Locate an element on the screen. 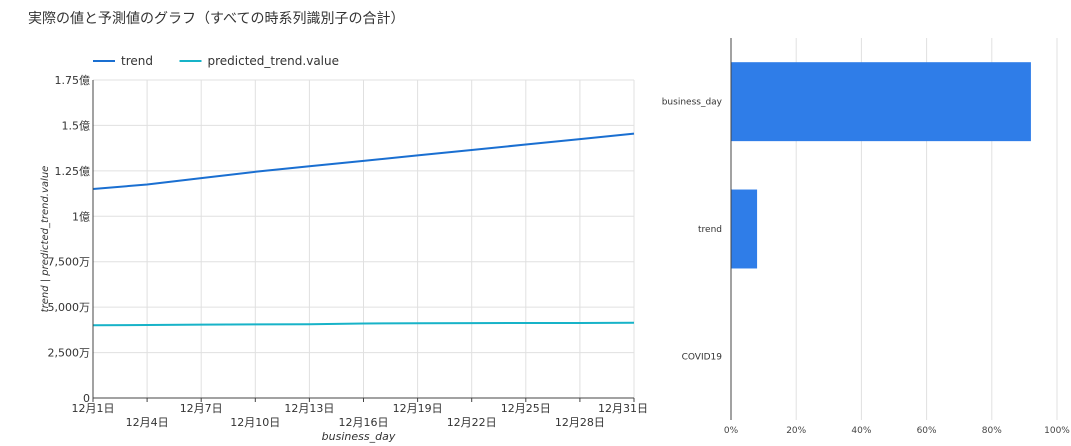 Image resolution: width=1071 pixels, height=446 pixels. x-tick-label: 12月7日 is located at coordinates (201, 408).